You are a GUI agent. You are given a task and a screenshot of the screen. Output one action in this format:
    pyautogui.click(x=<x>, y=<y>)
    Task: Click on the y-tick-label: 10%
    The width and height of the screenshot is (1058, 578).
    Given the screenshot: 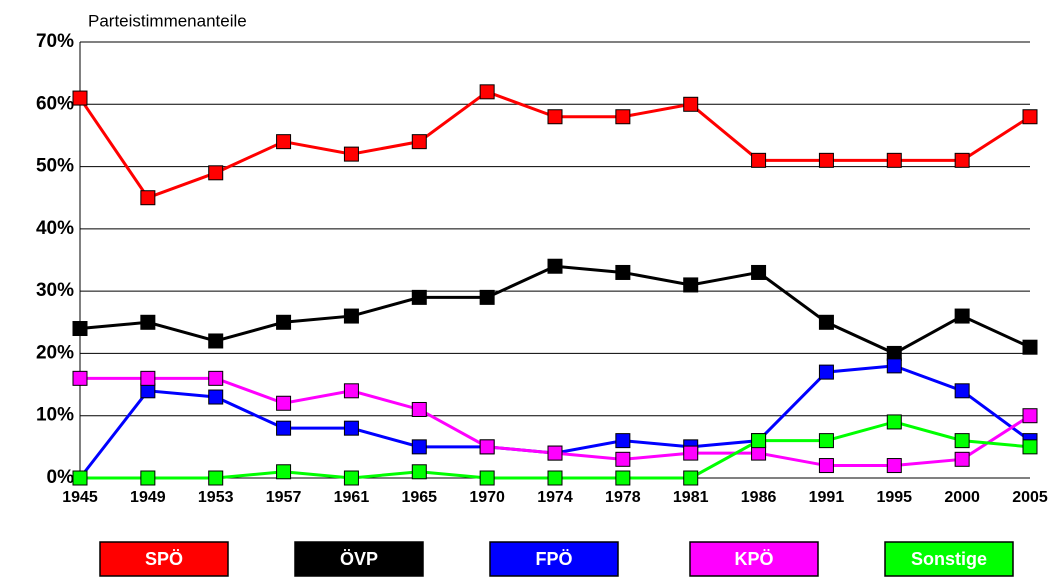 What is the action you would take?
    pyautogui.click(x=55, y=415)
    